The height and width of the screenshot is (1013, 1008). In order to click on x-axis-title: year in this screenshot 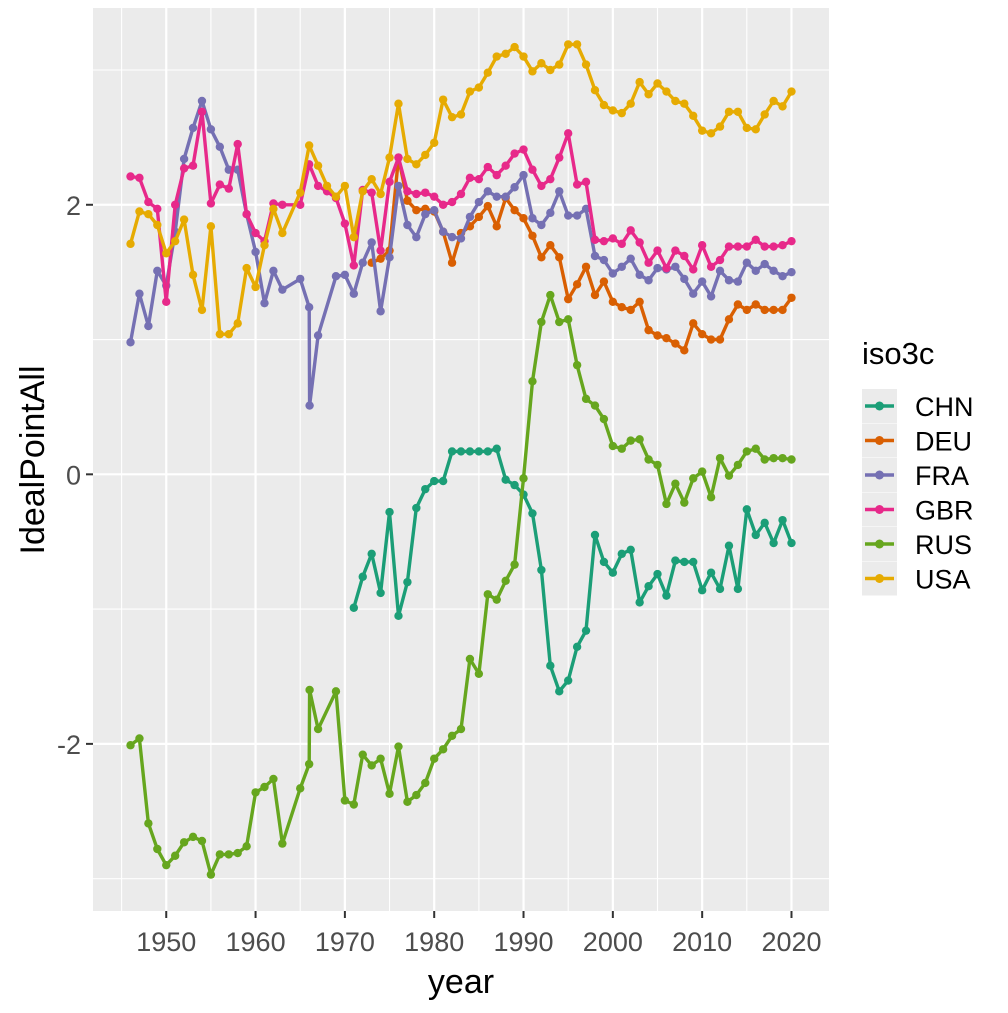, I will do `click(461, 982)`.